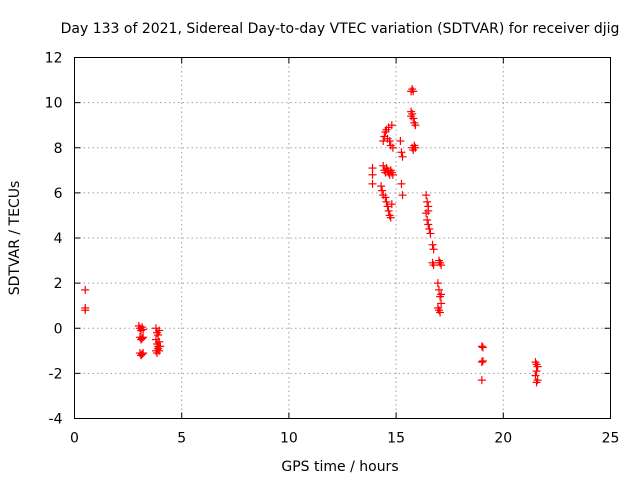  I want to click on x-tick-label: 15, so click(396, 439).